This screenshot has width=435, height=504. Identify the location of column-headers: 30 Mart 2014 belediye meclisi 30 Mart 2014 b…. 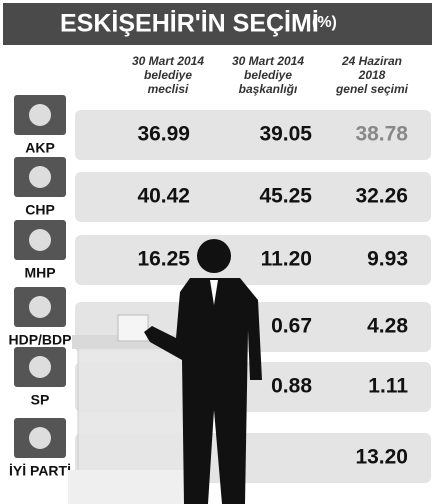
(270, 75).